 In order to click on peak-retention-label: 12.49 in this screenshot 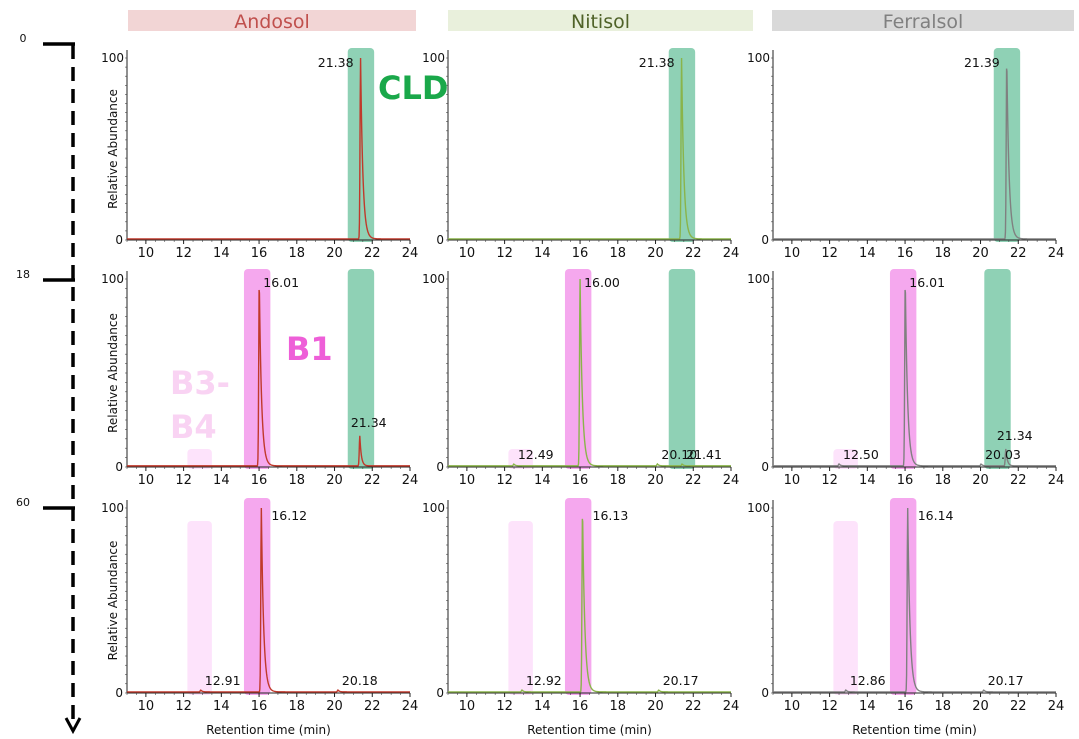, I will do `click(536, 454)`.